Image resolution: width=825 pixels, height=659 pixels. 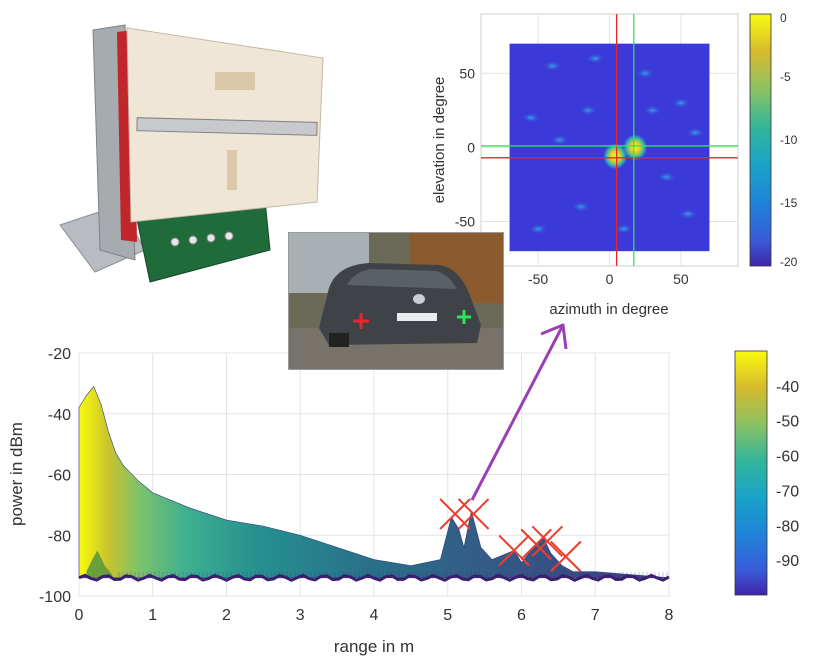 I want to click on heatmap-x-tick-labels: -50 0 50, so click(x=608, y=279).